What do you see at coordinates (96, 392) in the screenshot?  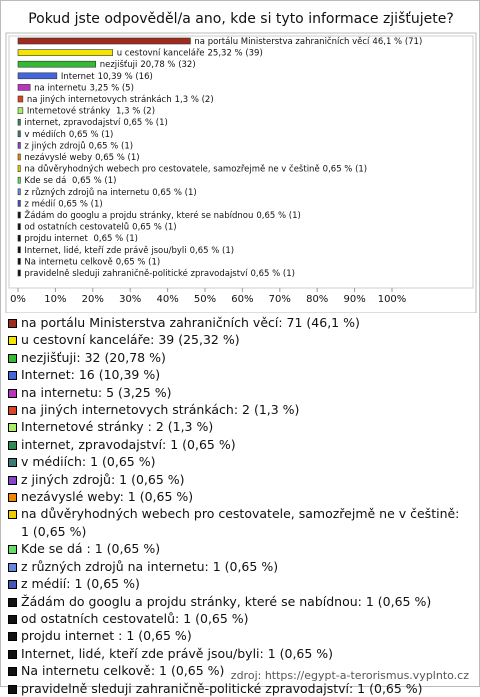 I see `legend-label: na internetu: 5 (3,25 %)` at bounding box center [96, 392].